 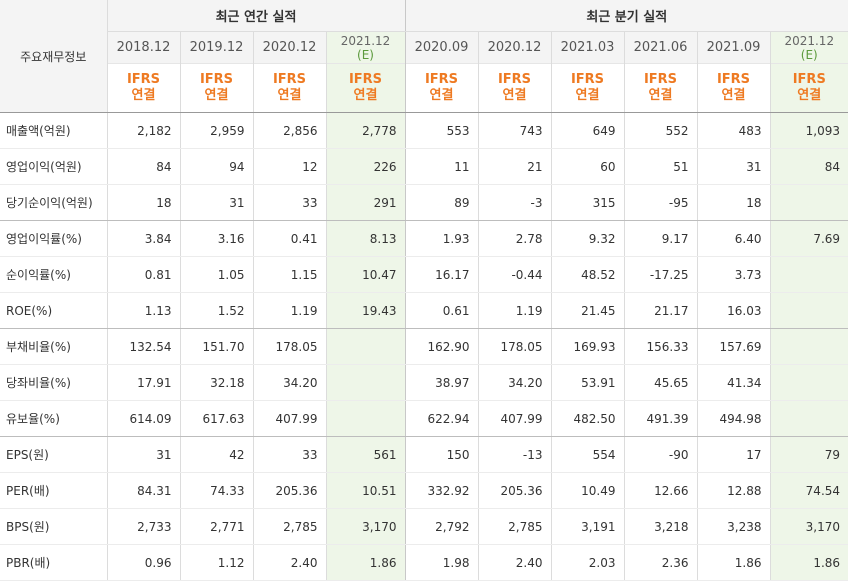 What do you see at coordinates (733, 382) in the screenshot?
I see `table-cell: 41.34` at bounding box center [733, 382].